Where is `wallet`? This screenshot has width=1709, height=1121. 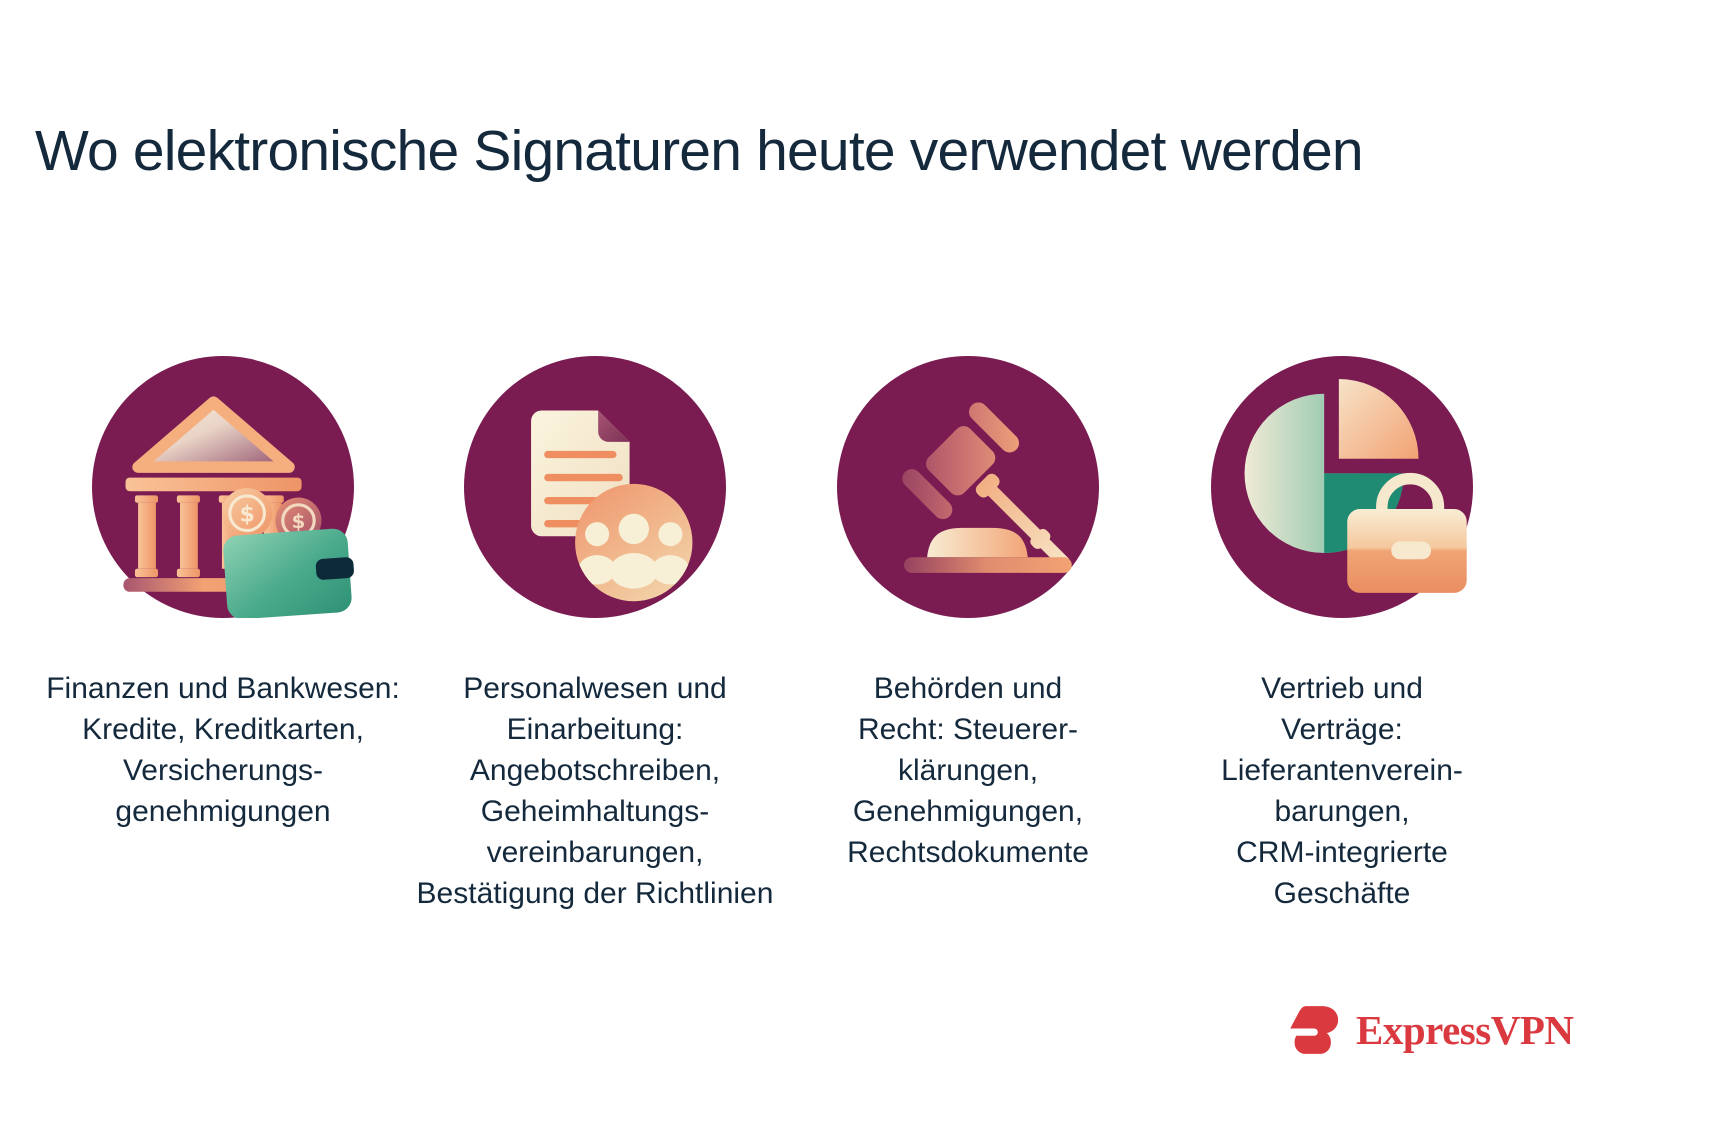 wallet is located at coordinates (288, 573).